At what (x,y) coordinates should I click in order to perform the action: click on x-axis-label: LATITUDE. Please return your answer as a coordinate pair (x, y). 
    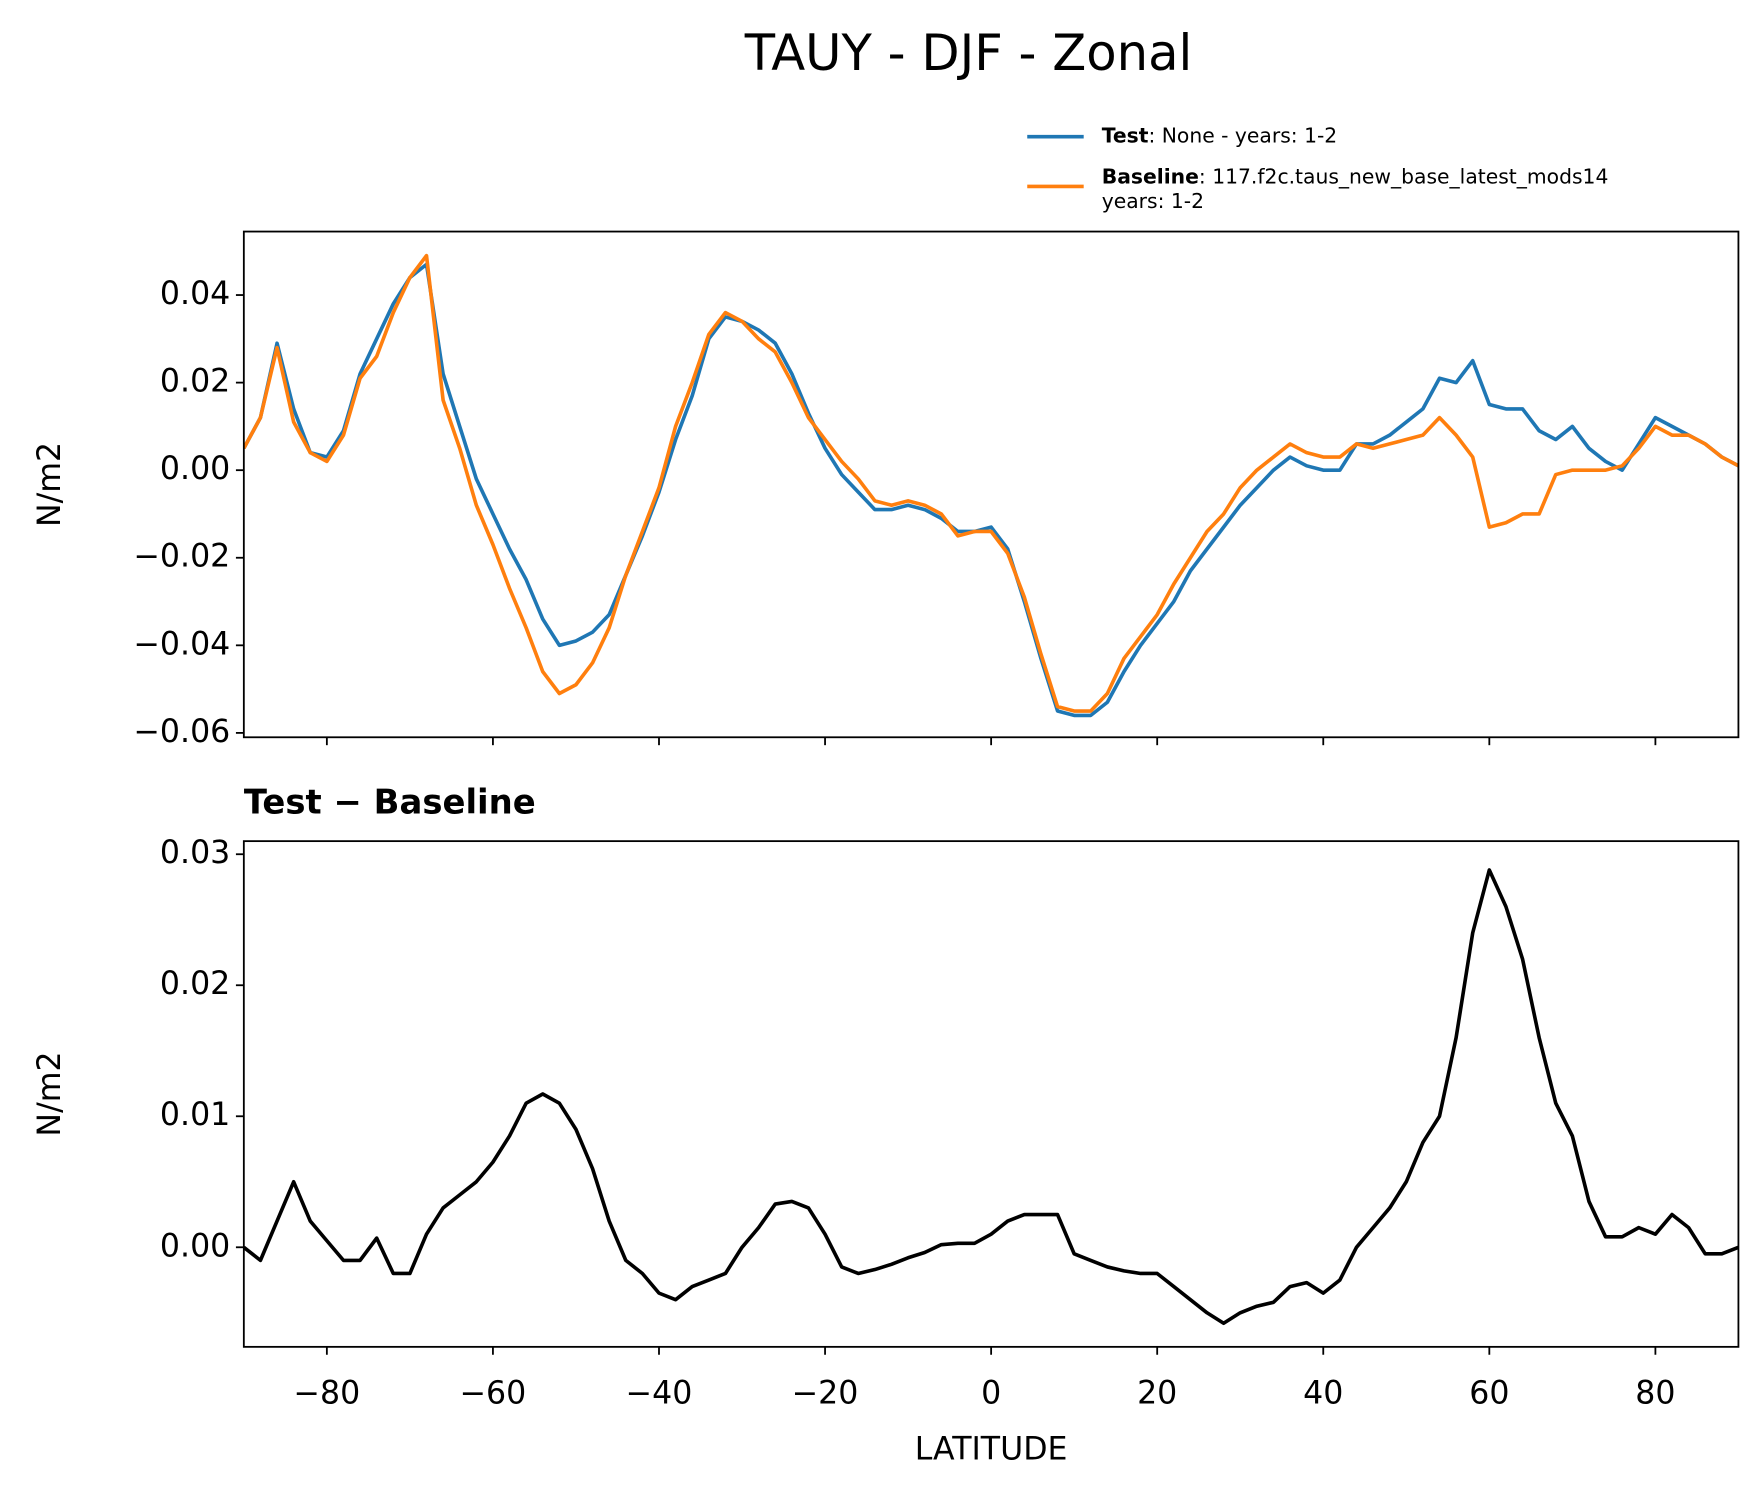
    Looking at the image, I should click on (991, 1450).